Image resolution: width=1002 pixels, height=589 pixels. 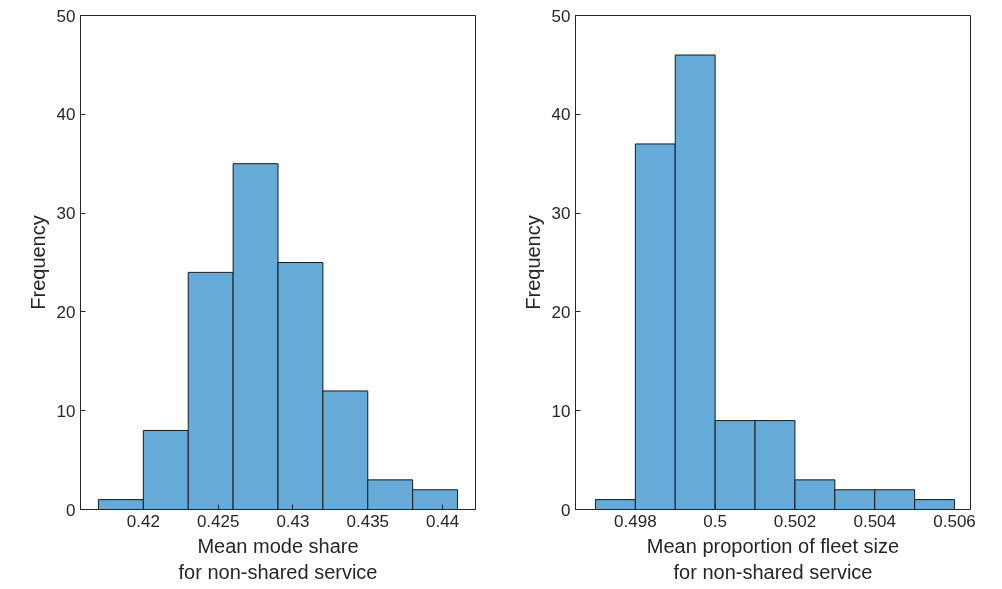 What do you see at coordinates (715, 521) in the screenshot?
I see `x-tick-label: 0.5` at bounding box center [715, 521].